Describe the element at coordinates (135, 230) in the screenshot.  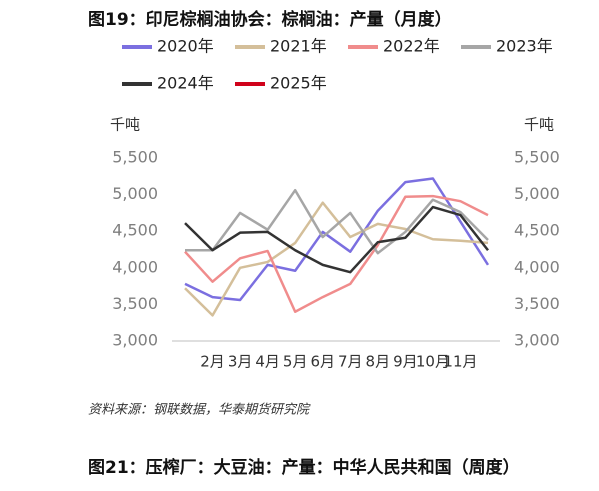
I see `y-tick-label: 4,500` at that location.